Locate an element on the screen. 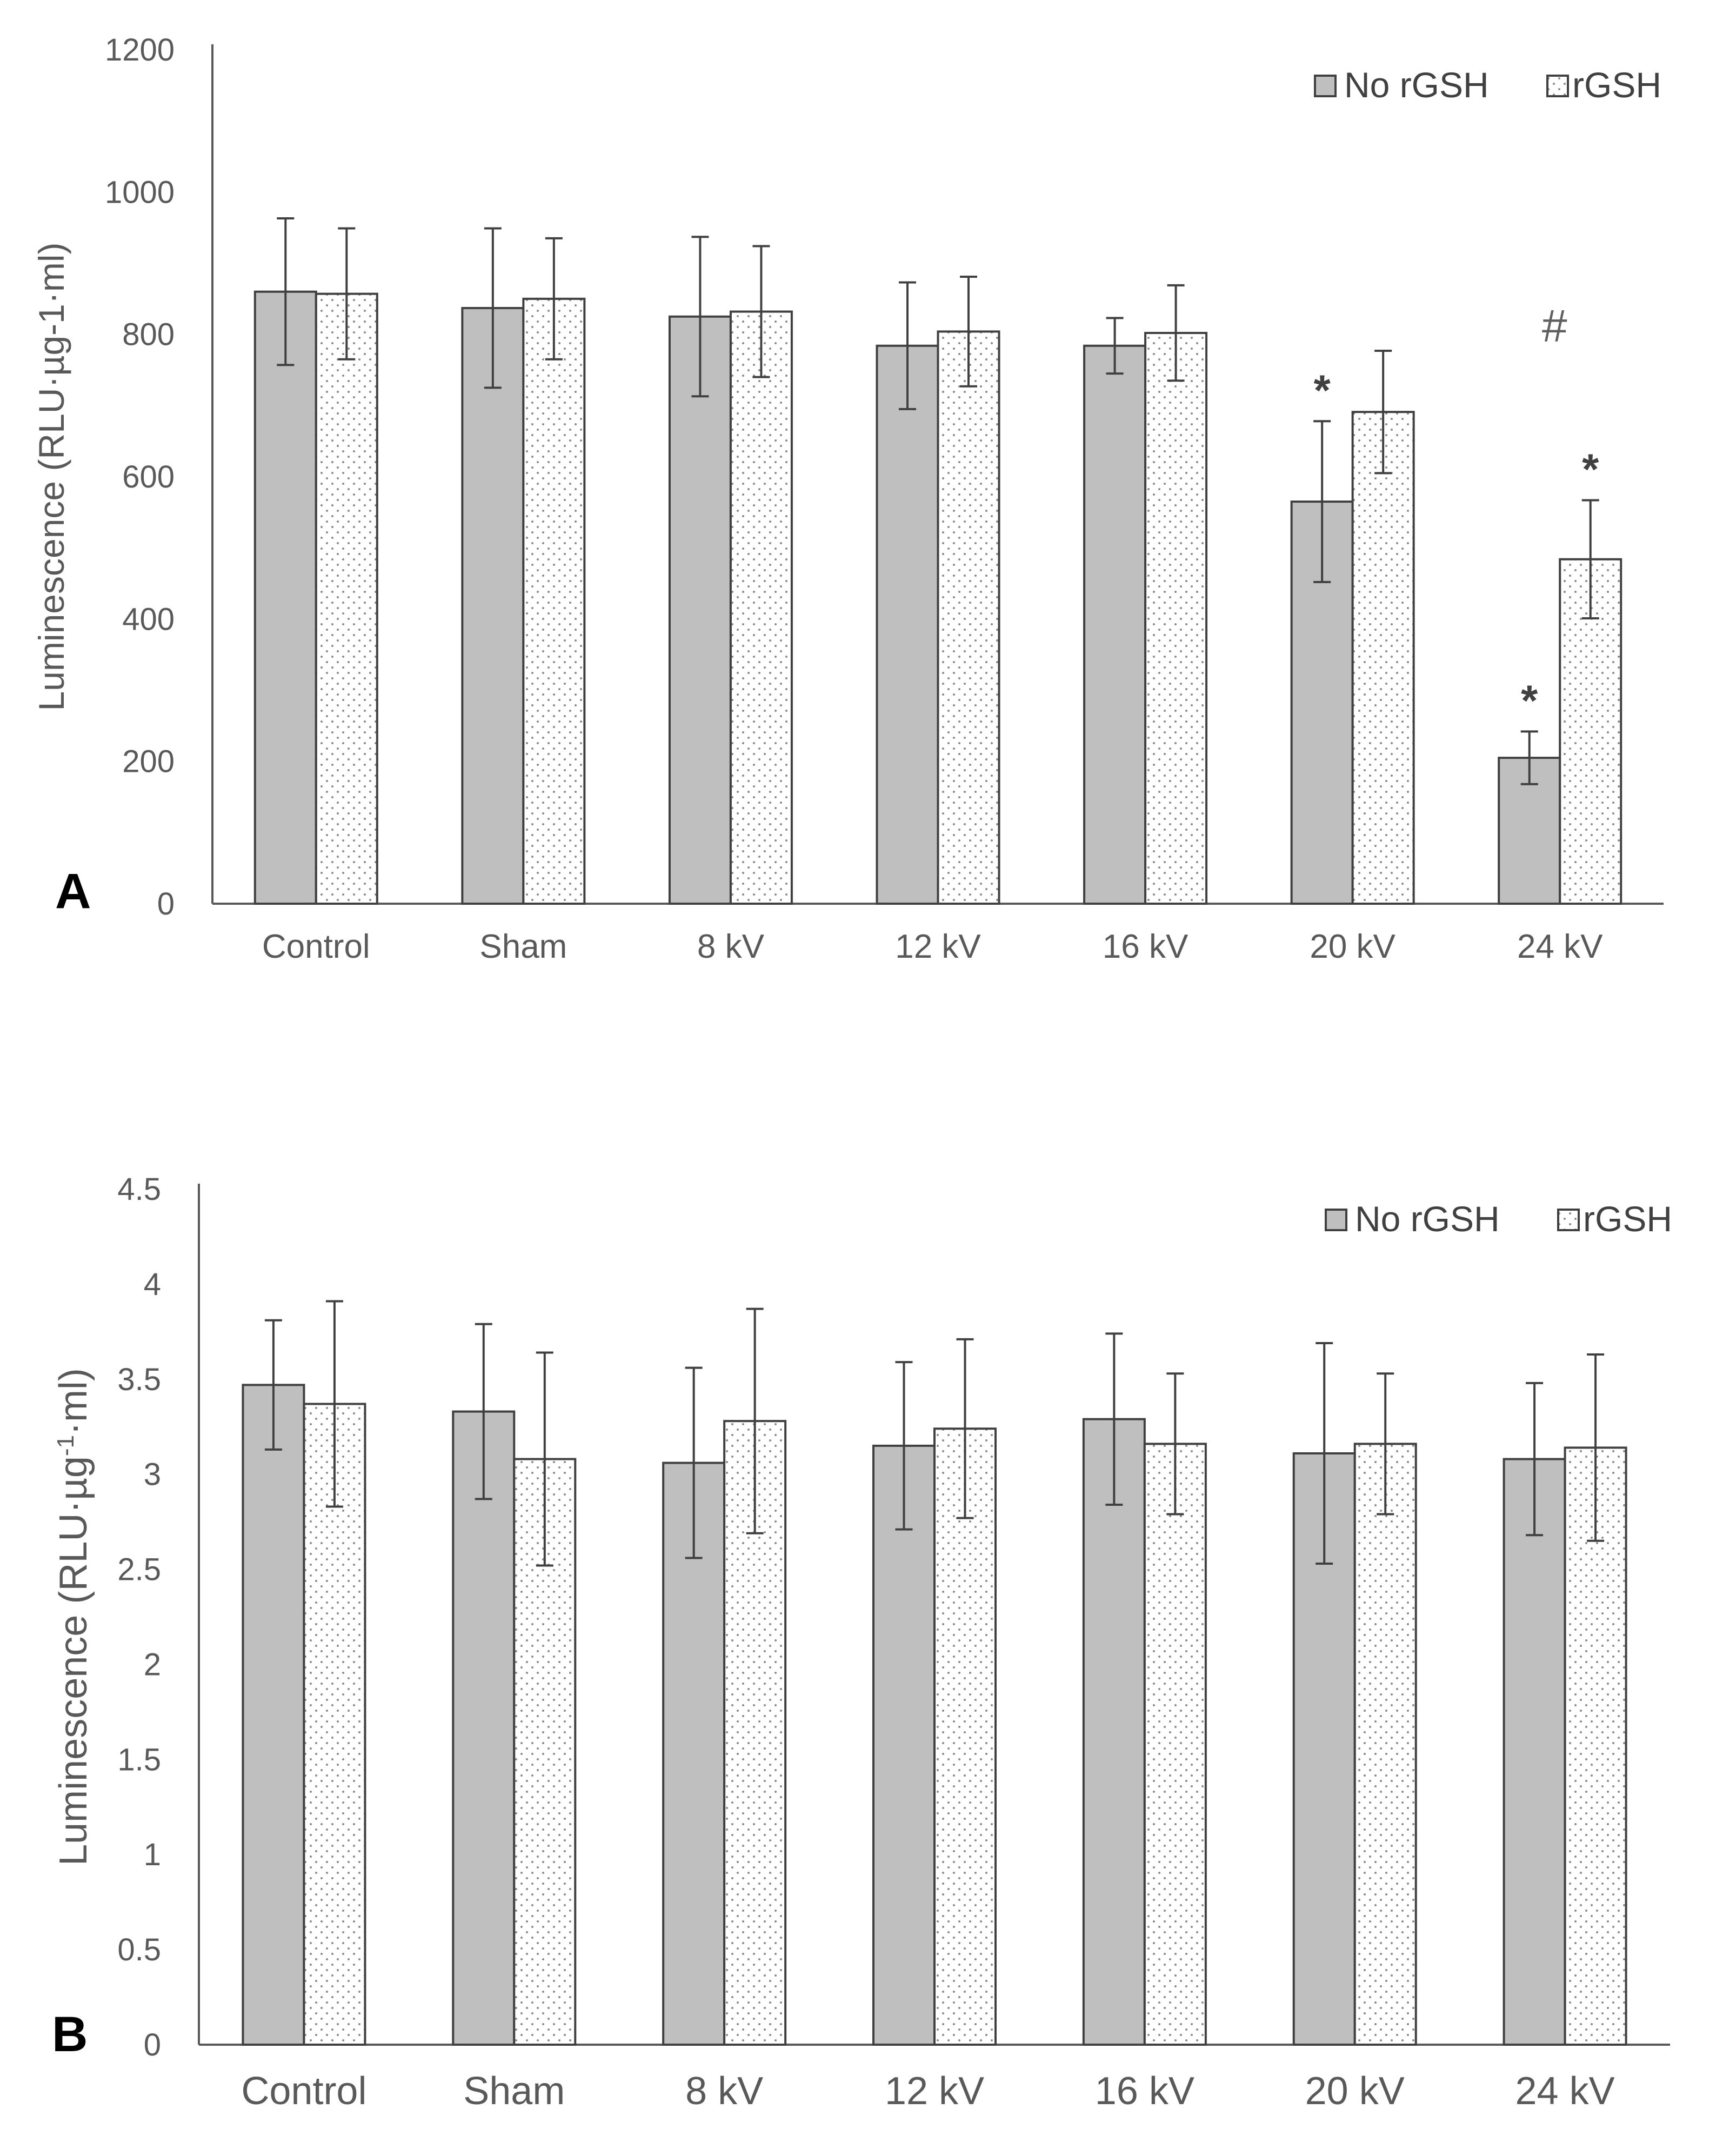  panel-label: A is located at coordinates (73, 891).